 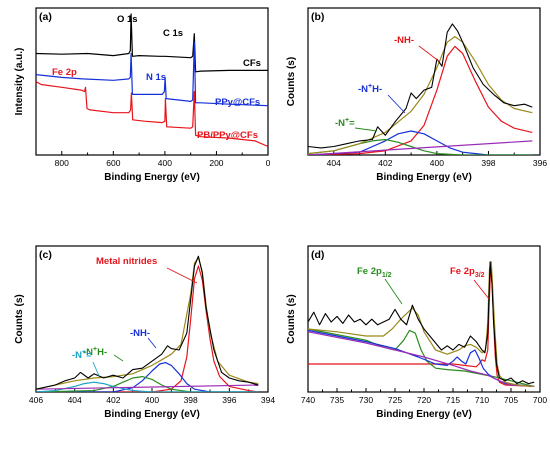 I want to click on panel-label: (a), so click(x=45, y=17).